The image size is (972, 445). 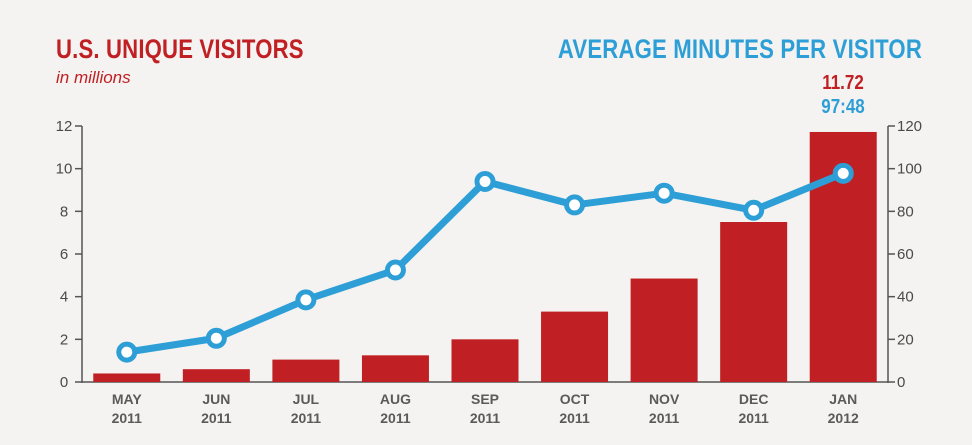 I want to click on left-tick-label: 10, so click(x=64, y=169).